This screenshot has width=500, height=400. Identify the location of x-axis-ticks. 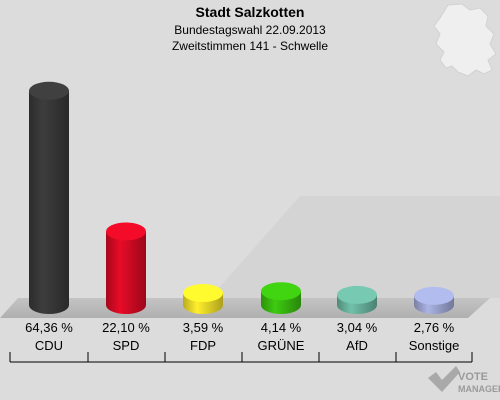
(241, 357).